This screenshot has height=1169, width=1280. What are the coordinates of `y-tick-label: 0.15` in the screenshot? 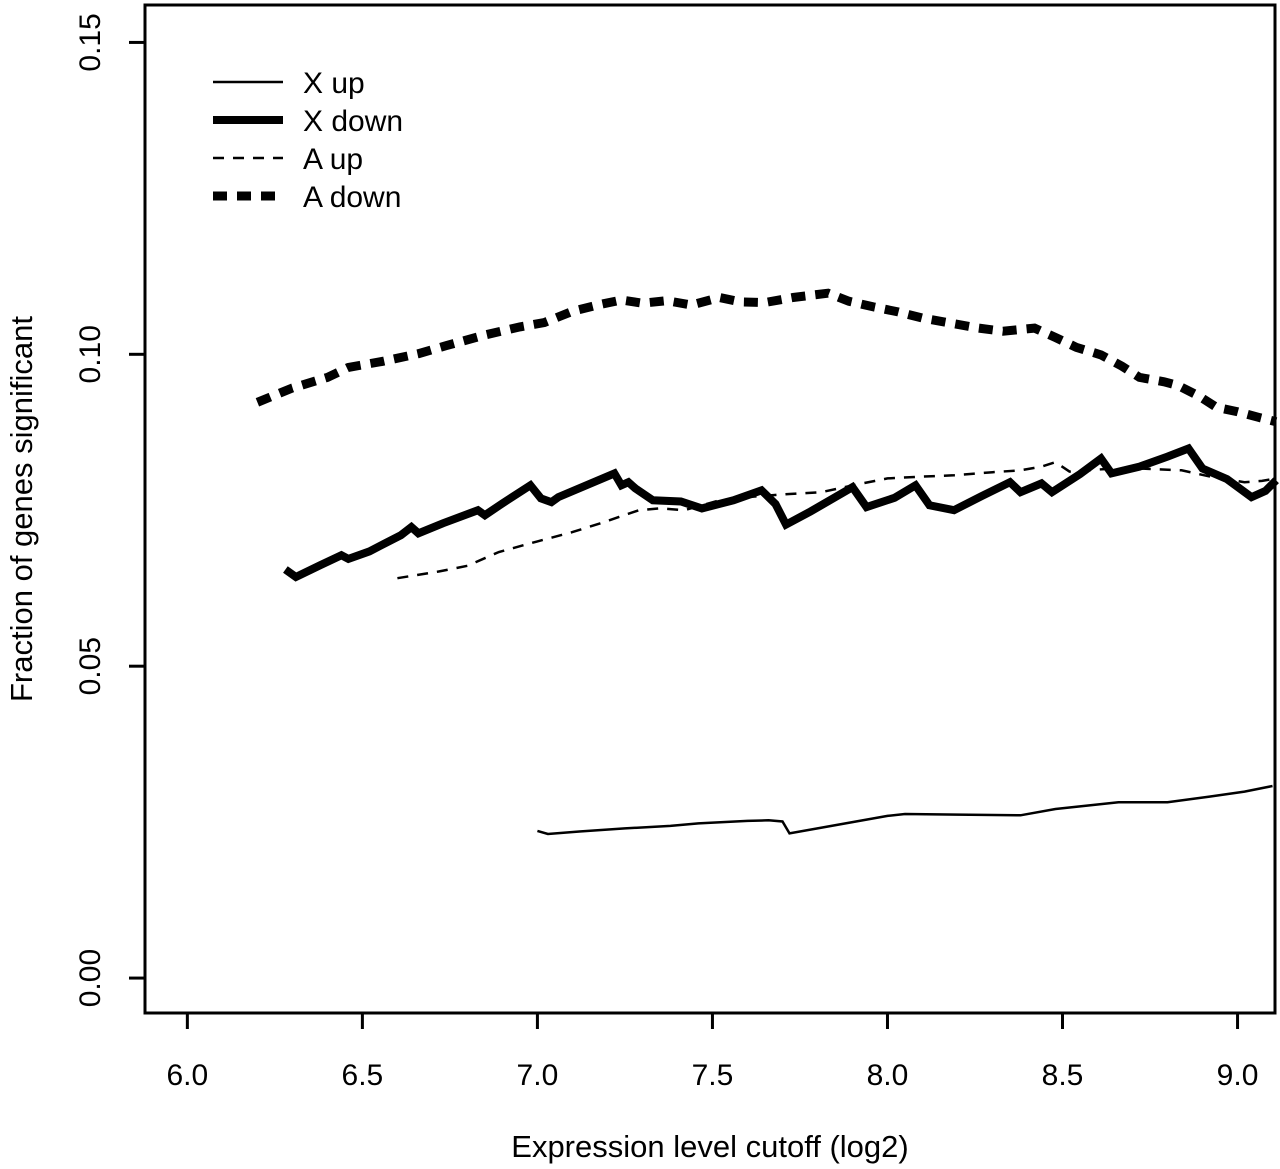 It's located at (90, 42).